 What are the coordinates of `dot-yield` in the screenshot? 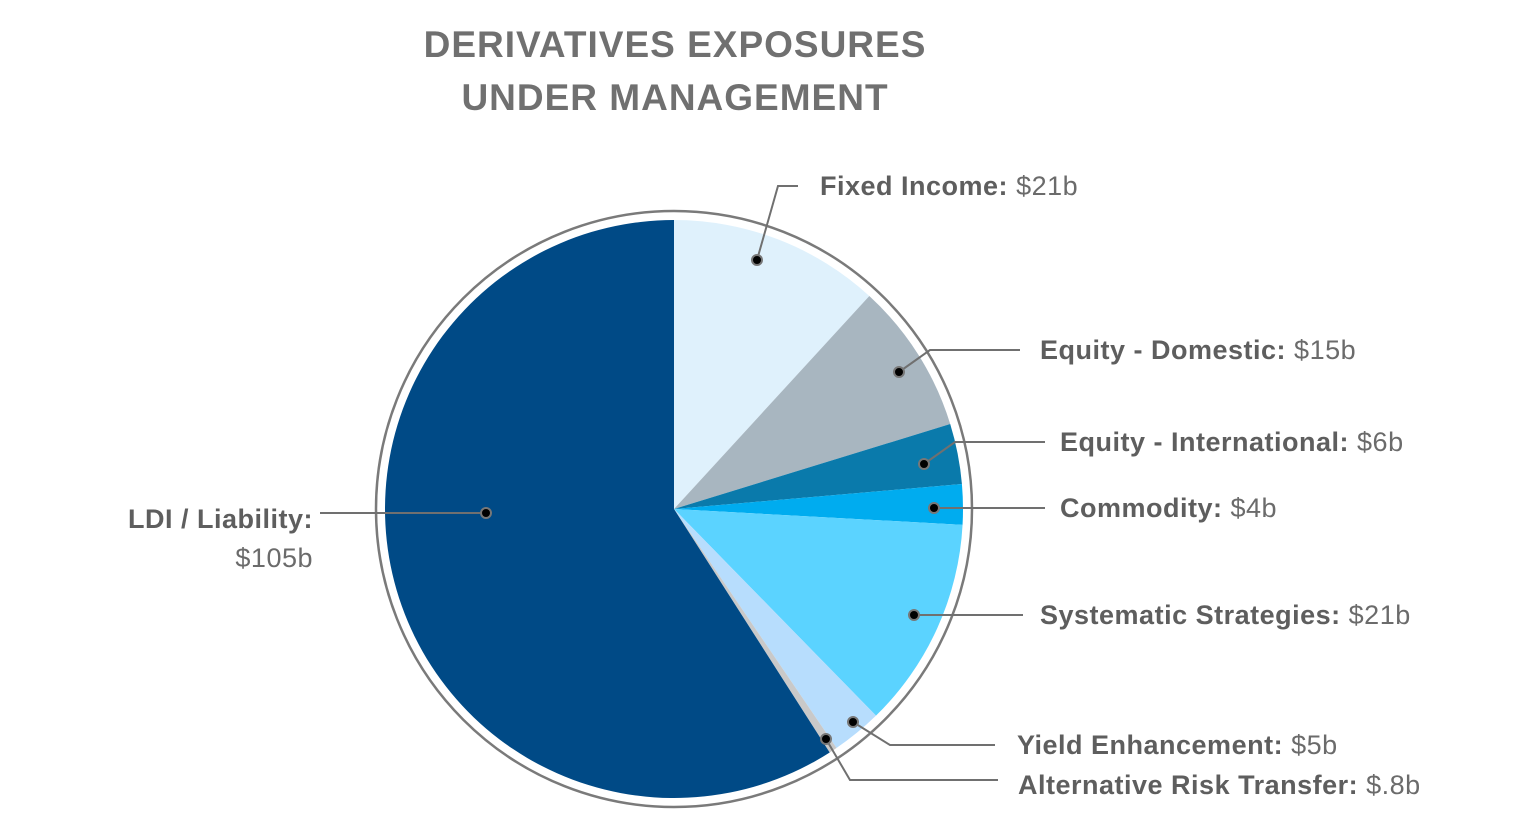 It's located at (853, 722).